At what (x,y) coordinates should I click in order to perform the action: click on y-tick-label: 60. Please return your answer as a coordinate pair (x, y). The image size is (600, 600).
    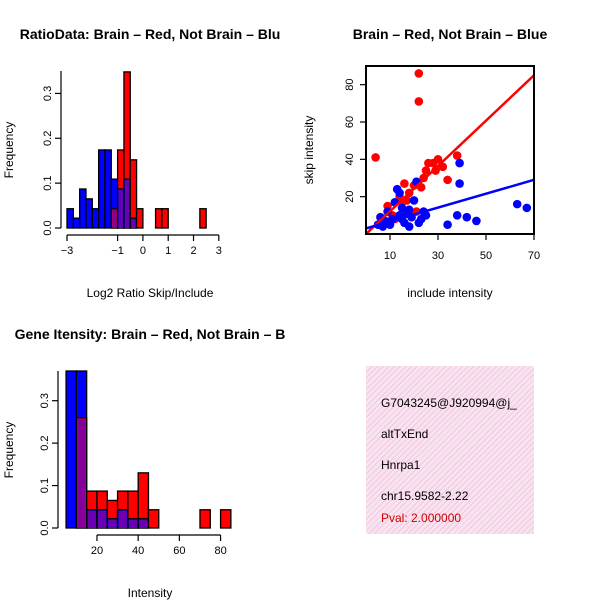
    Looking at the image, I should click on (350, 122).